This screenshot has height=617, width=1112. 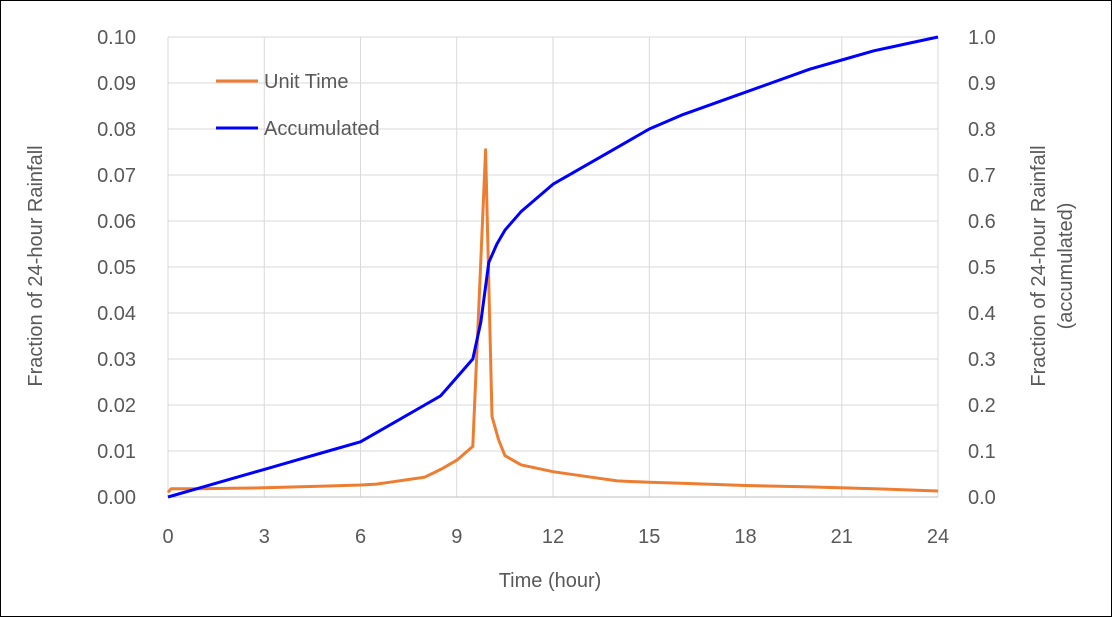 I want to click on left-tick-label: 0.02, so click(x=116, y=406).